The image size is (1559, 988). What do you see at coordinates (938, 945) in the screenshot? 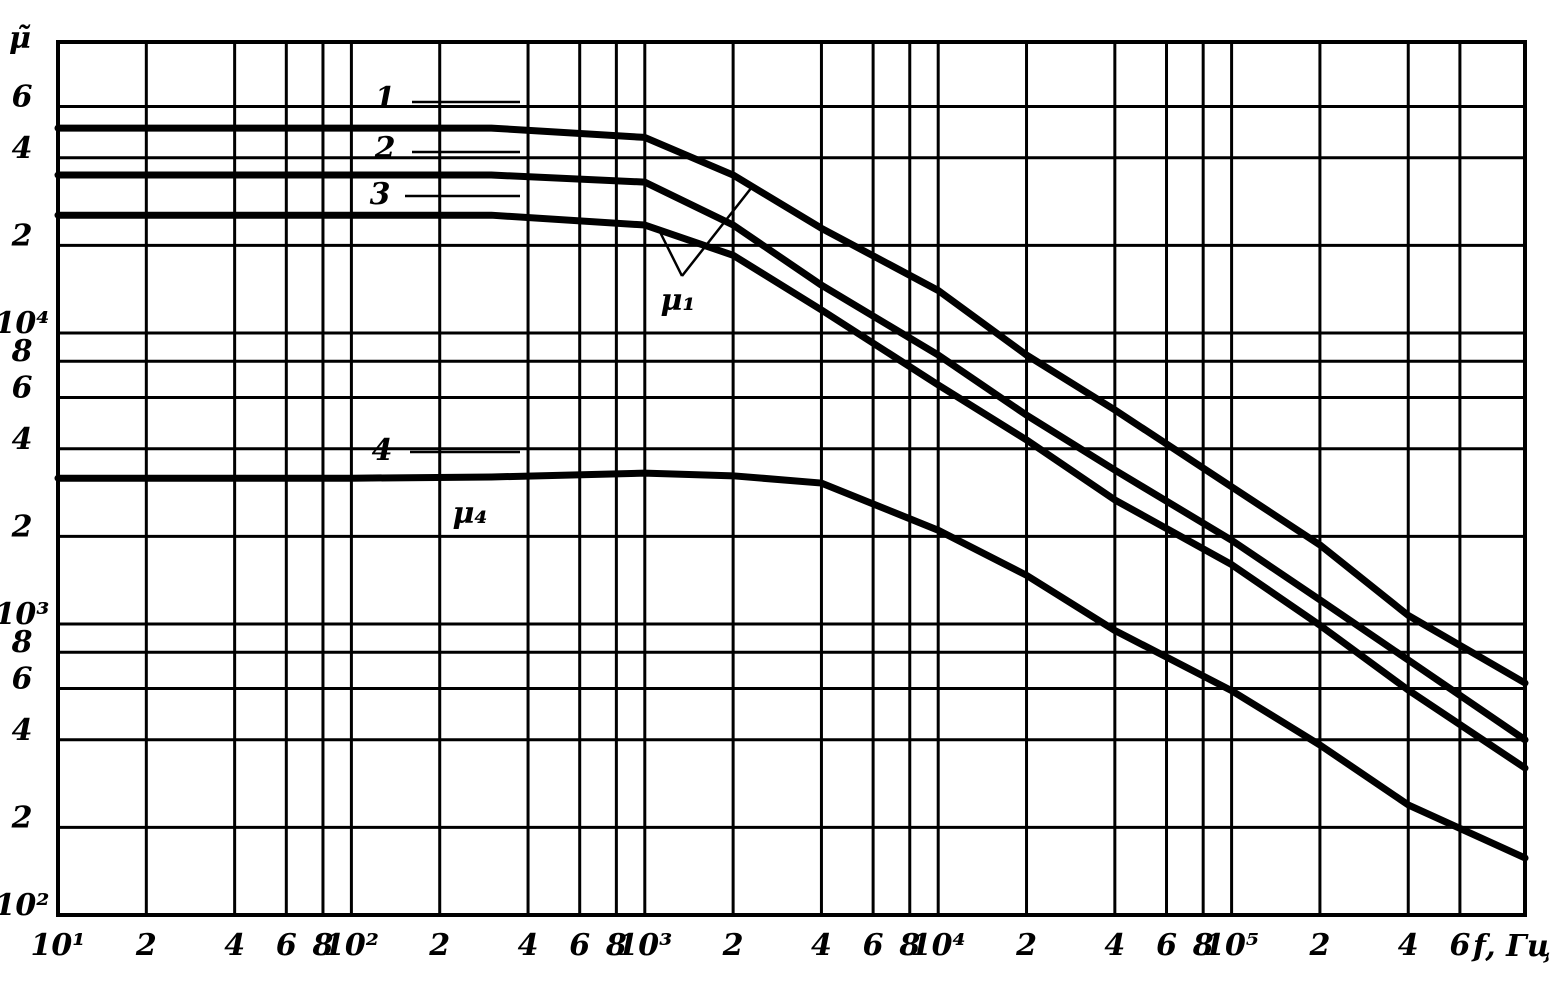
I see `x-tick-label: 10⁴` at bounding box center [938, 945].